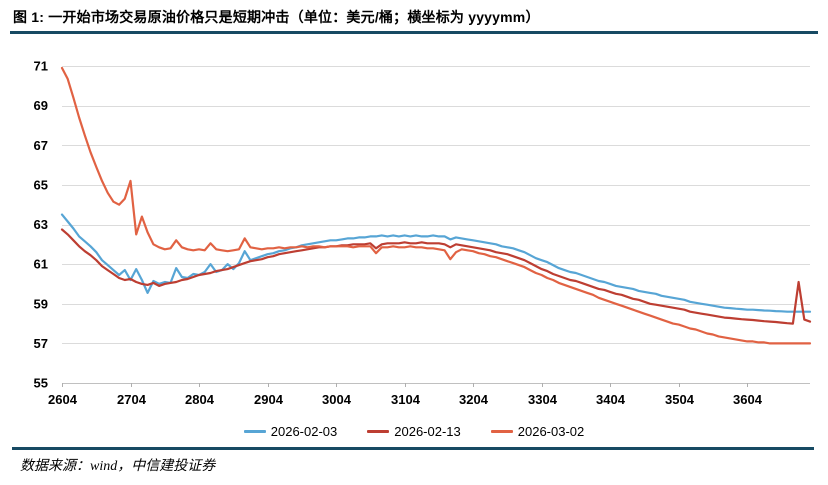 The width and height of the screenshot is (828, 485). Describe the element at coordinates (413, 448) in the screenshot. I see `footer-separator-rule` at that location.